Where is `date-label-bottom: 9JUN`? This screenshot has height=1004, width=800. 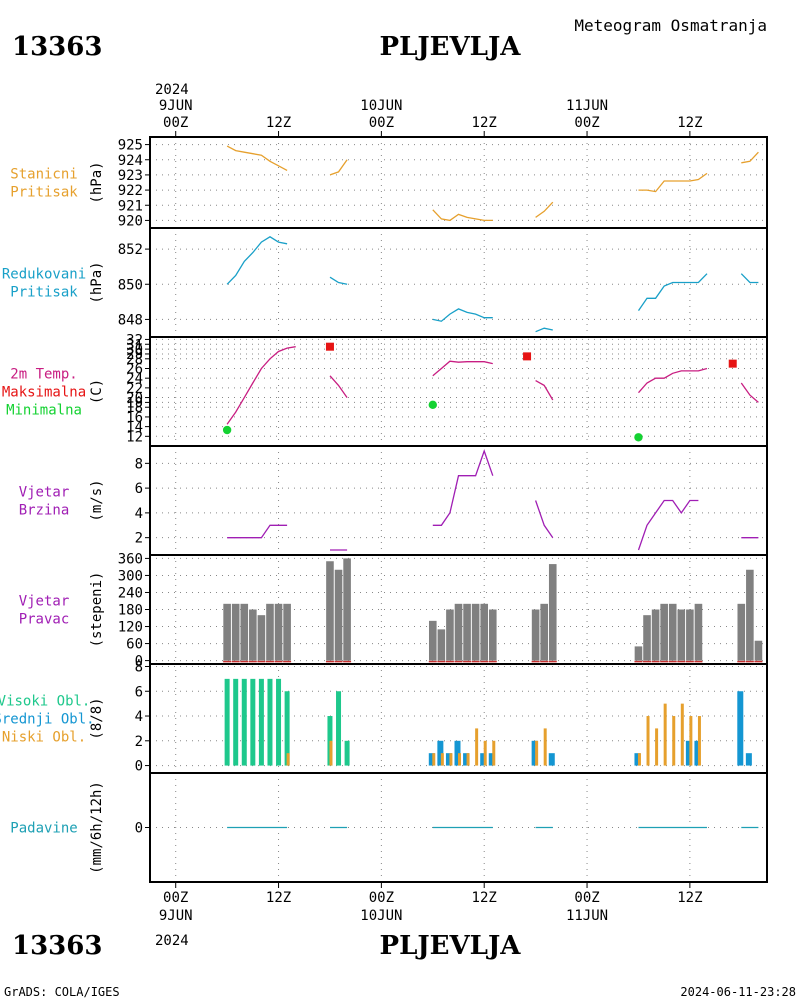 date-label-bottom: 9JUN is located at coordinates (176, 916).